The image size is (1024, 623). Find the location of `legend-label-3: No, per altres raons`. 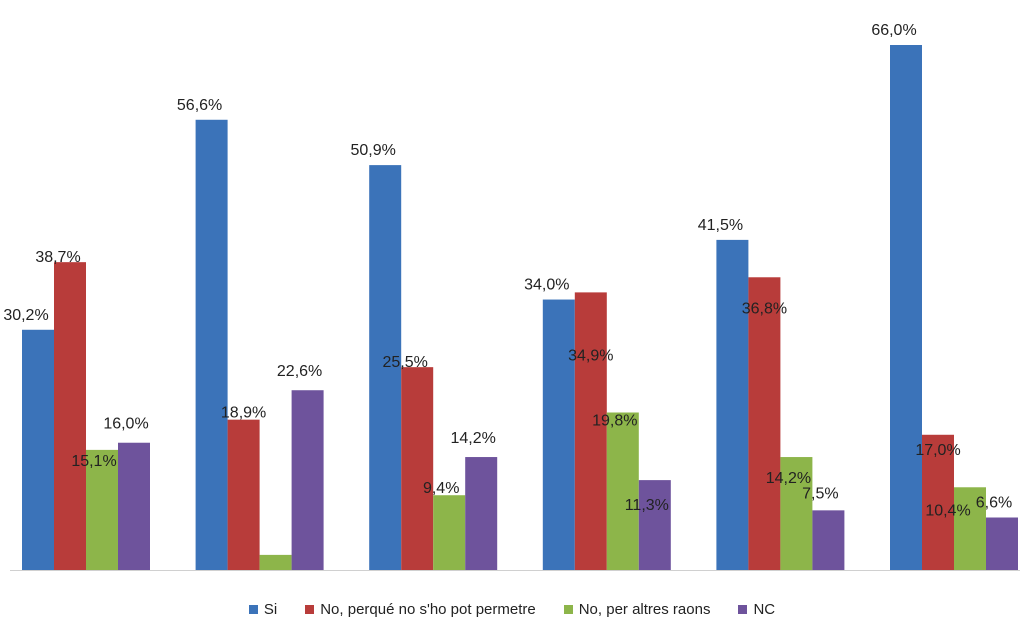

legend-label-3: No, per altres raons is located at coordinates (644, 609).